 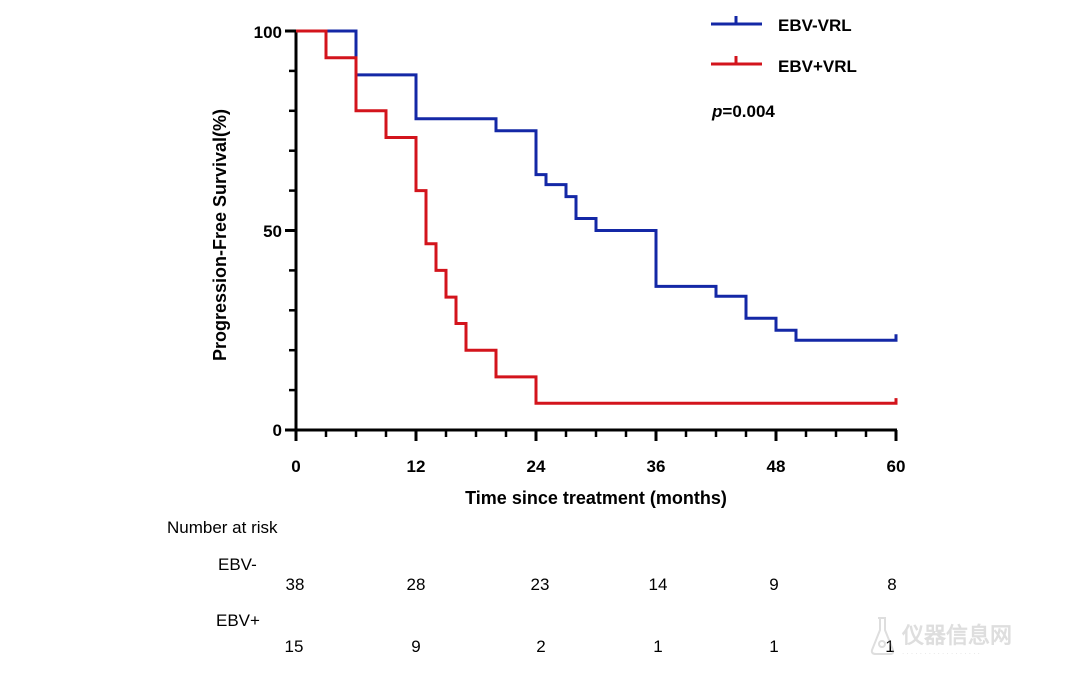 What do you see at coordinates (656, 466) in the screenshot?
I see `x-tick-label: 36` at bounding box center [656, 466].